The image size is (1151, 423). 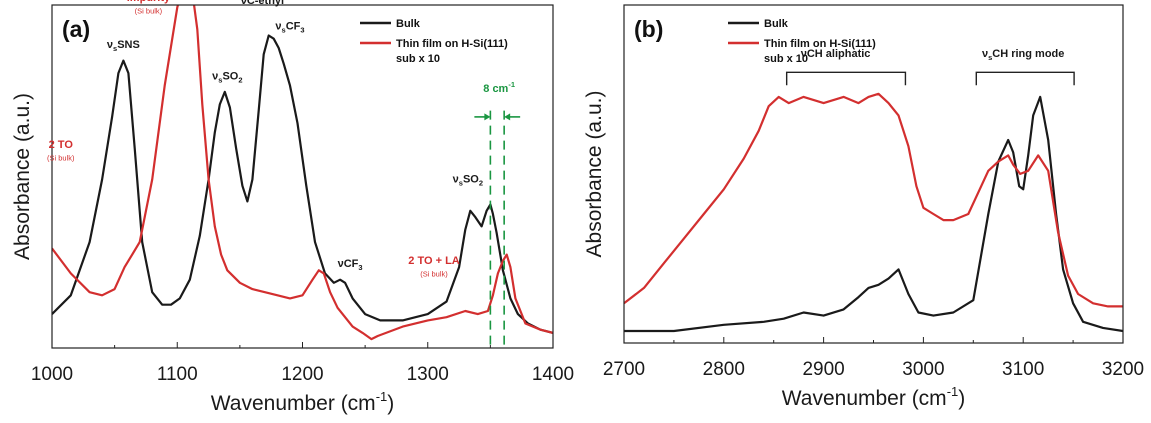 What do you see at coordinates (724, 369) in the screenshot?
I see `x-tick-label: 2800` at bounding box center [724, 369].